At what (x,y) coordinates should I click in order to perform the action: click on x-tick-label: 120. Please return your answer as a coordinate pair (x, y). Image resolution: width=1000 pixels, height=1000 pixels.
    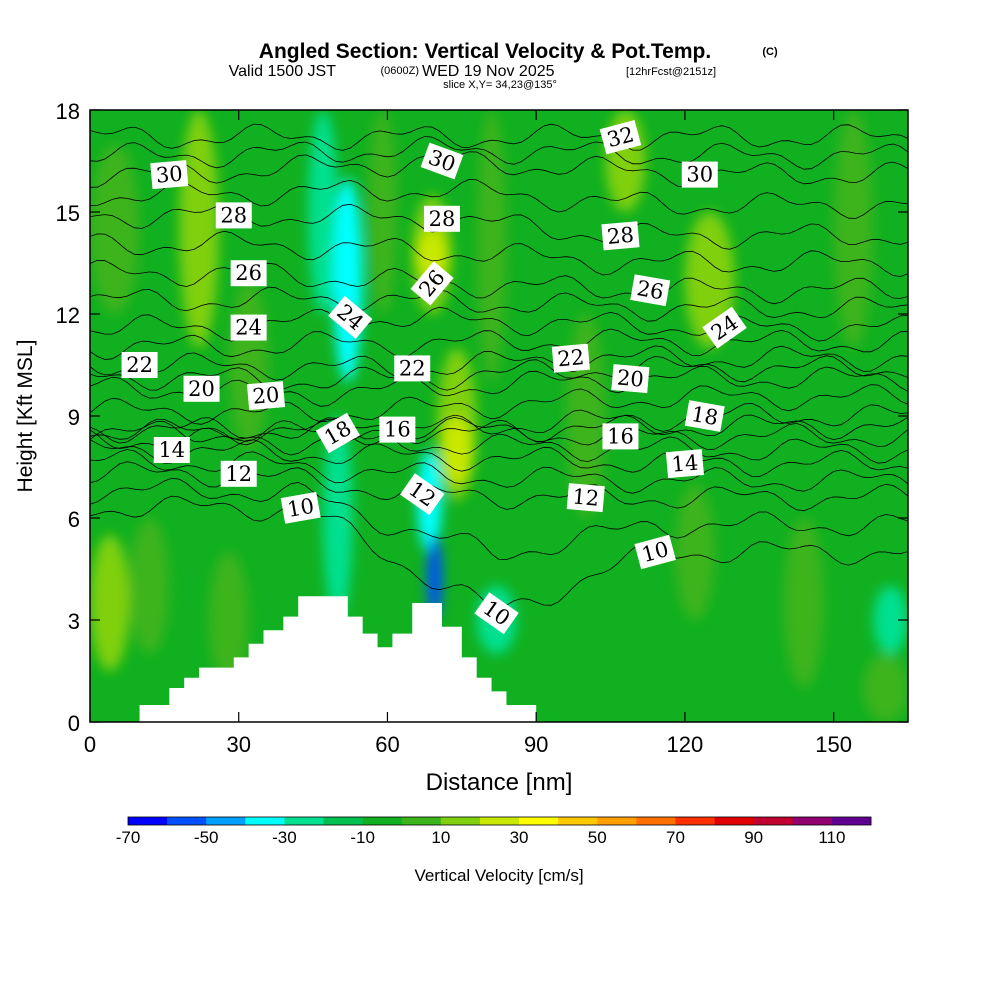
    Looking at the image, I should click on (685, 744).